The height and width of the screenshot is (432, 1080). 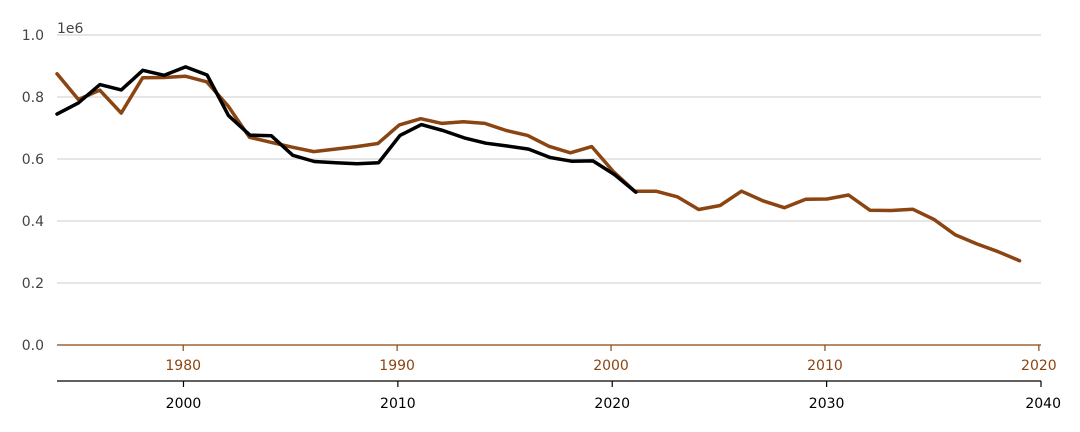 What do you see at coordinates (70, 29) in the screenshot?
I see `y-axis-multiplier-label: 1e6` at bounding box center [70, 29].